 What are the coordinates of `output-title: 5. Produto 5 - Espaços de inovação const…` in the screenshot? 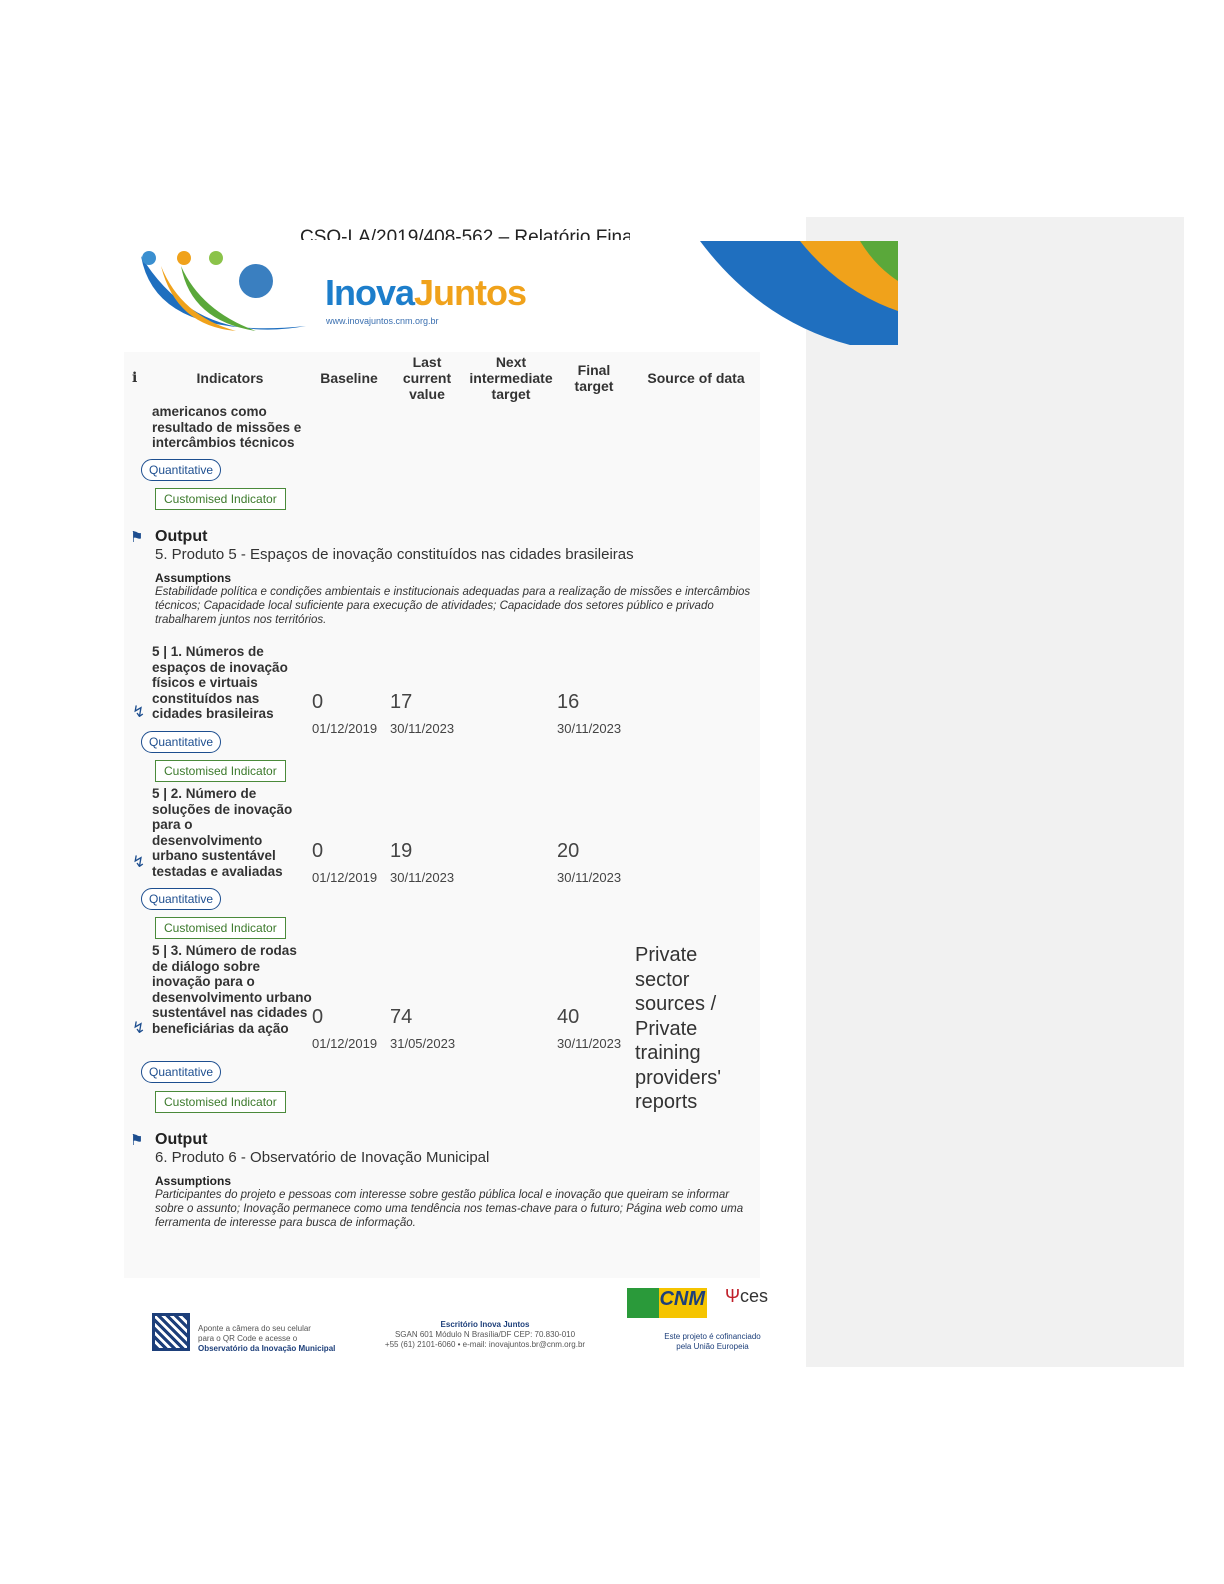 It's located at (394, 554).